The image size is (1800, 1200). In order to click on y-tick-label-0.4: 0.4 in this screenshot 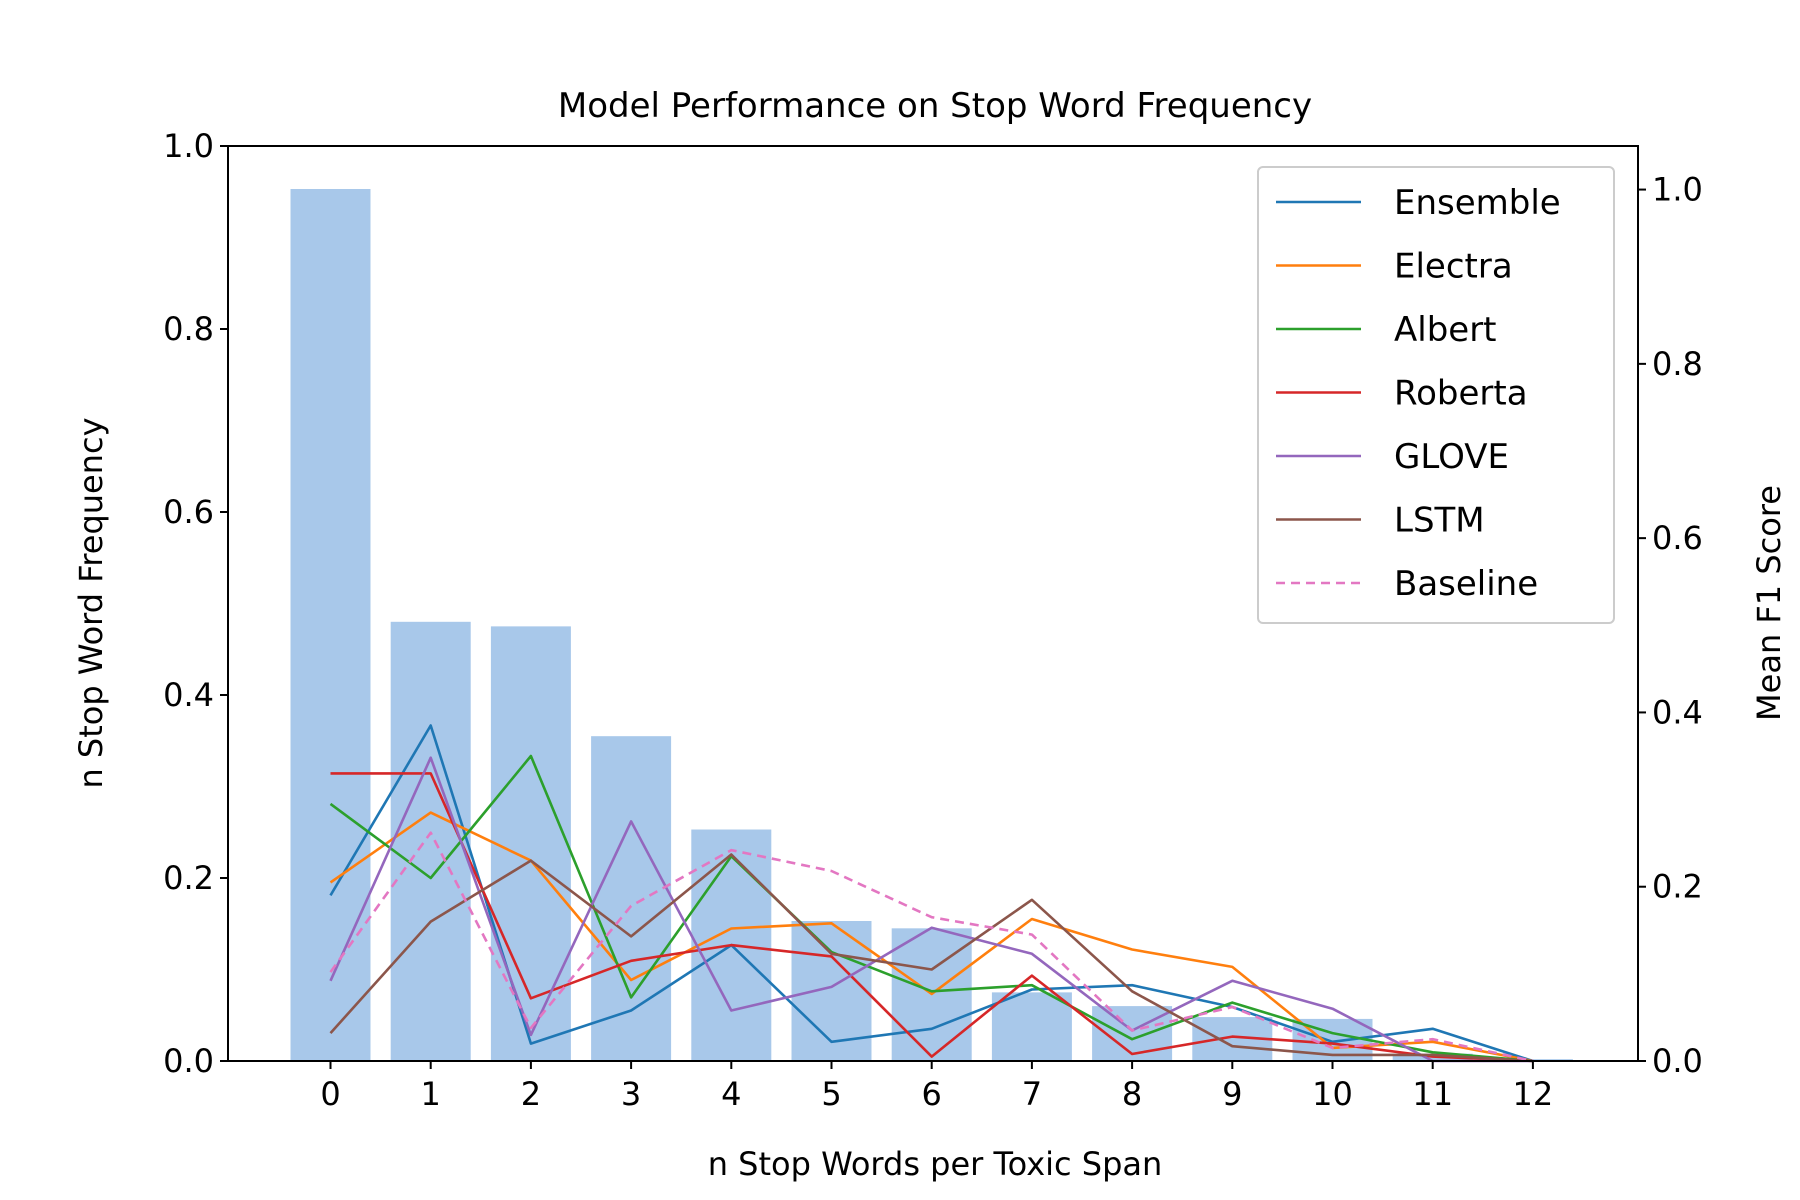, I will do `click(188, 695)`.